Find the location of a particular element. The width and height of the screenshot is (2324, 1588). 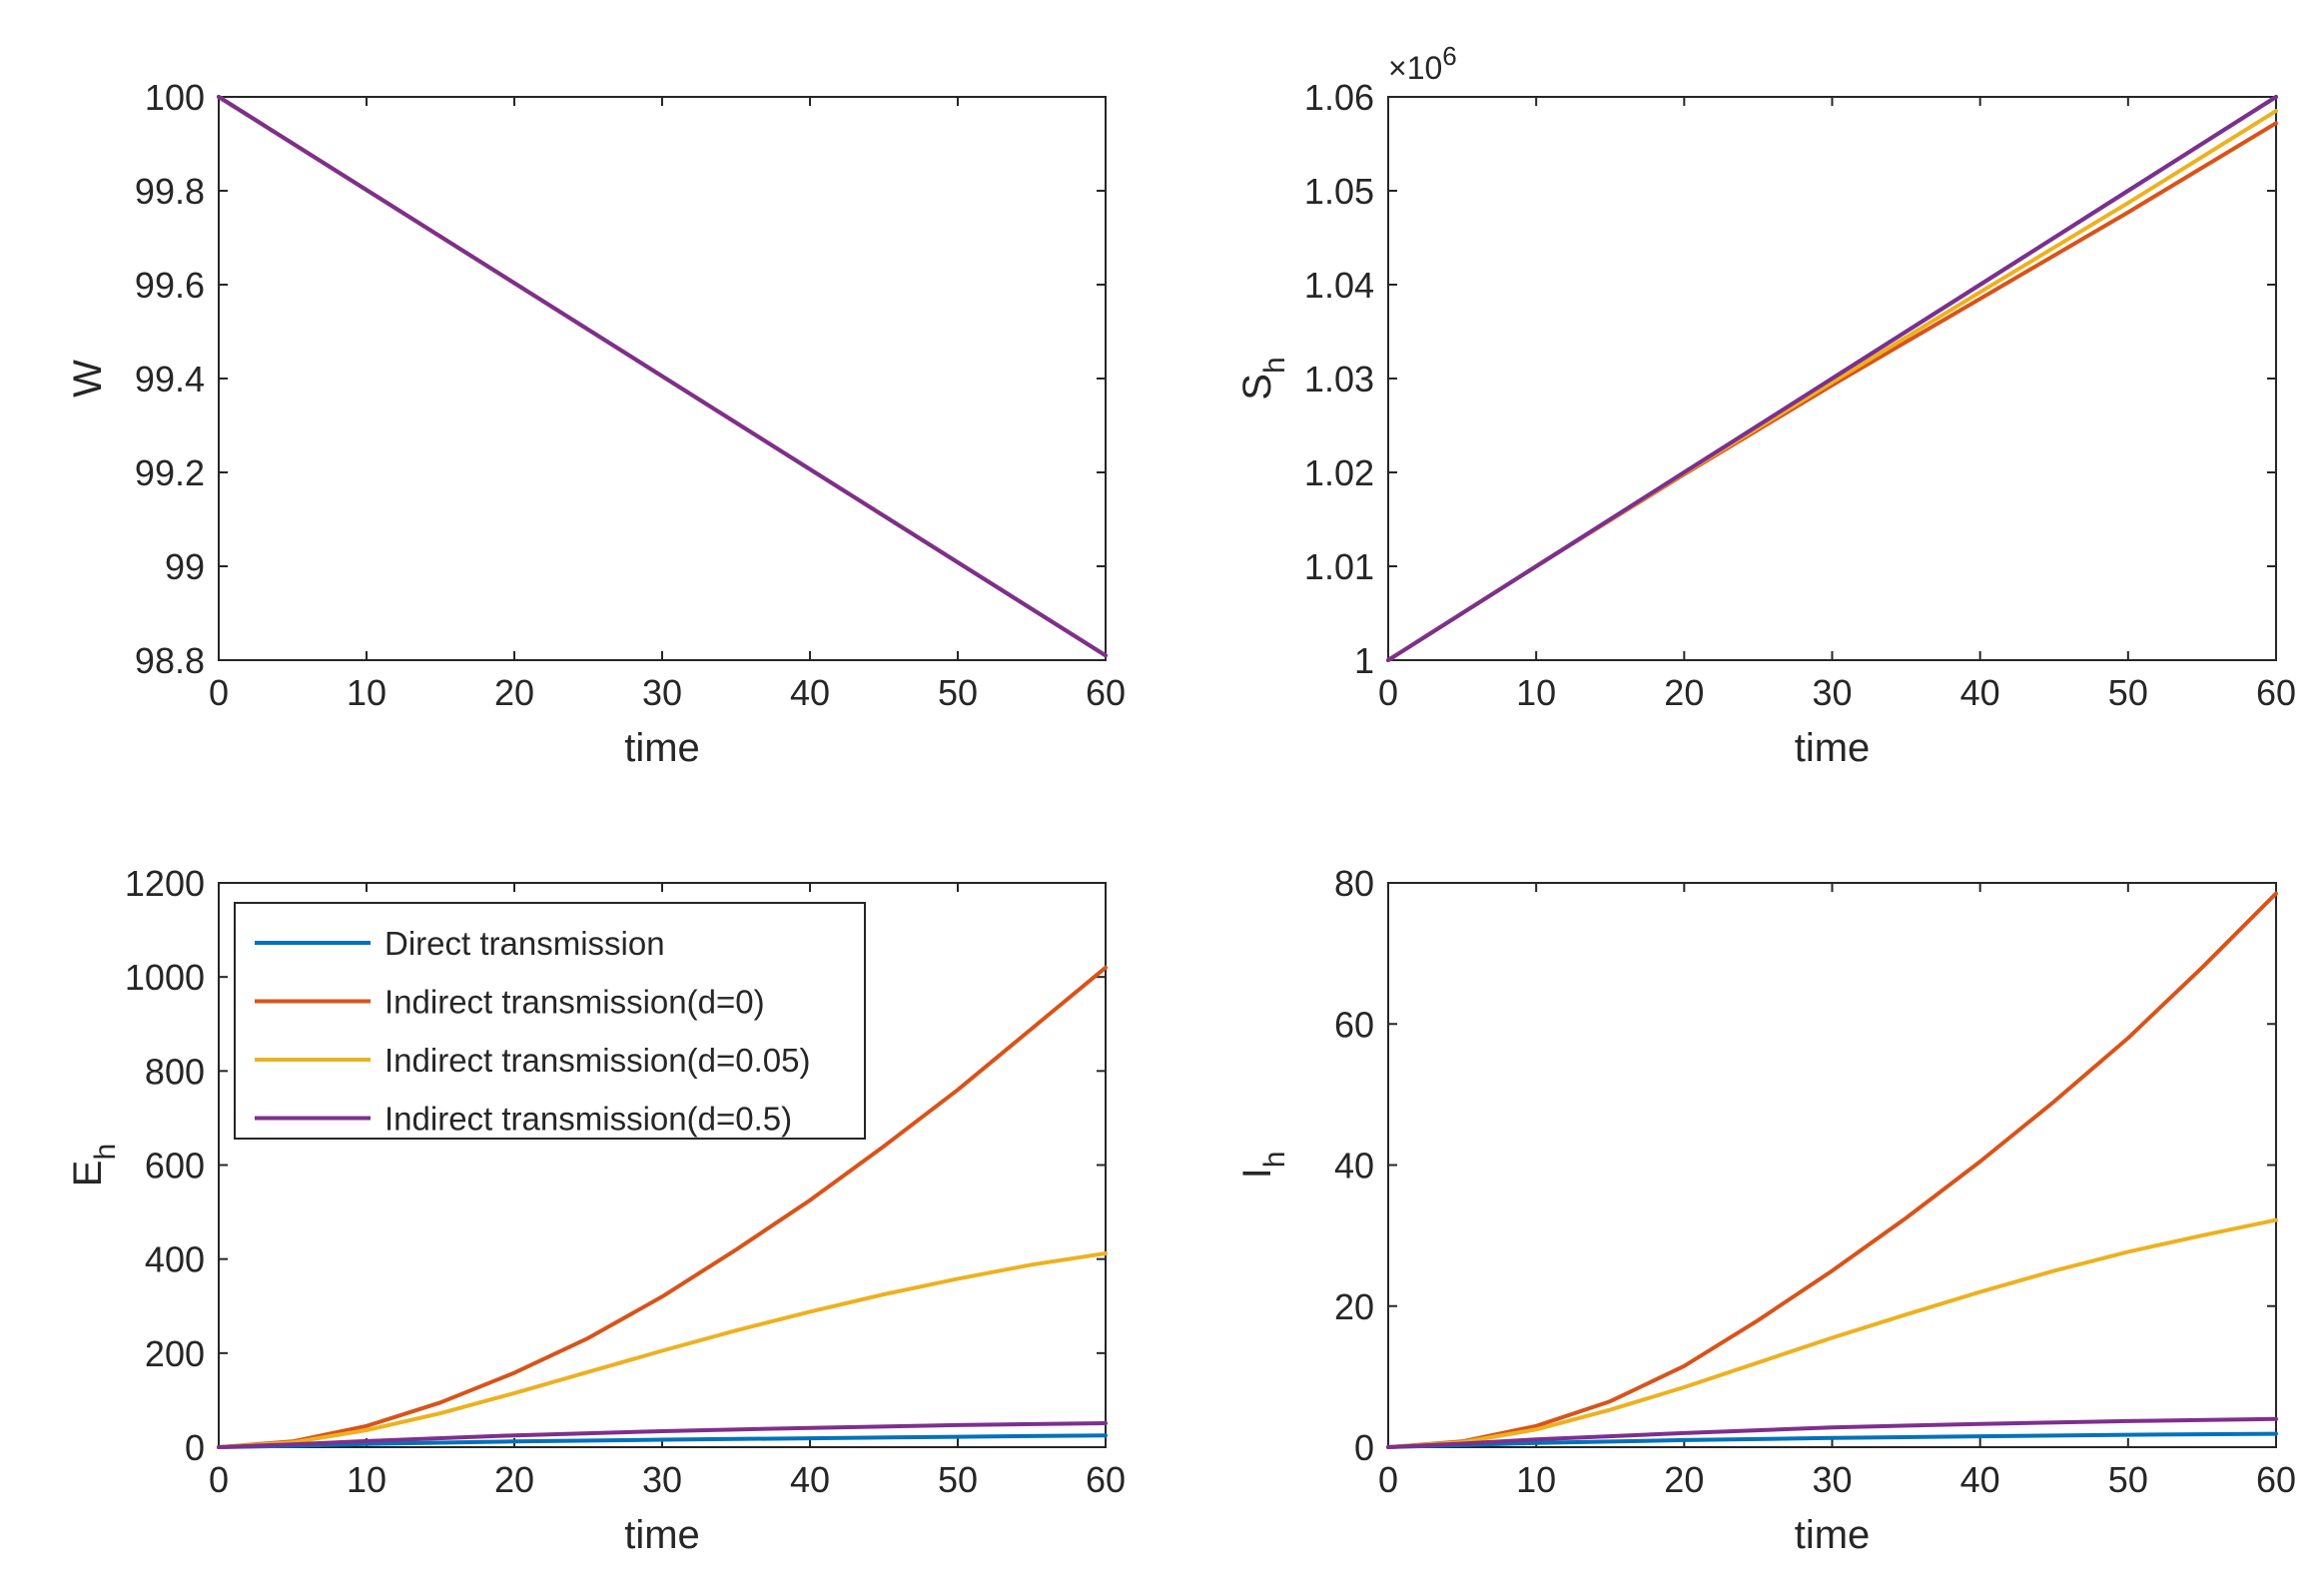

y-axis-label: W is located at coordinates (88, 378).